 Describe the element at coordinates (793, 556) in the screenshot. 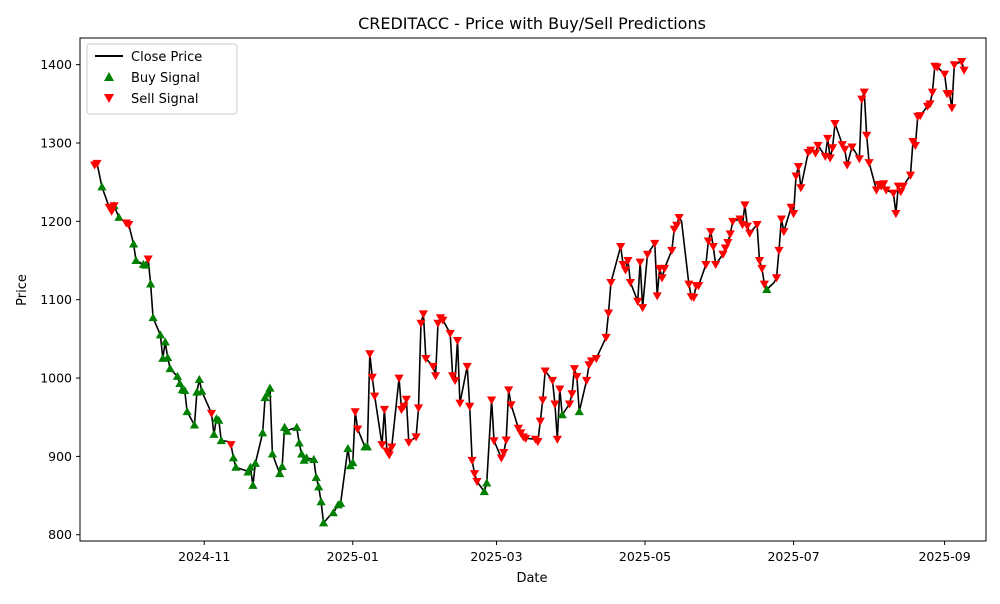

I see `x-tick-label: 2025-07` at that location.